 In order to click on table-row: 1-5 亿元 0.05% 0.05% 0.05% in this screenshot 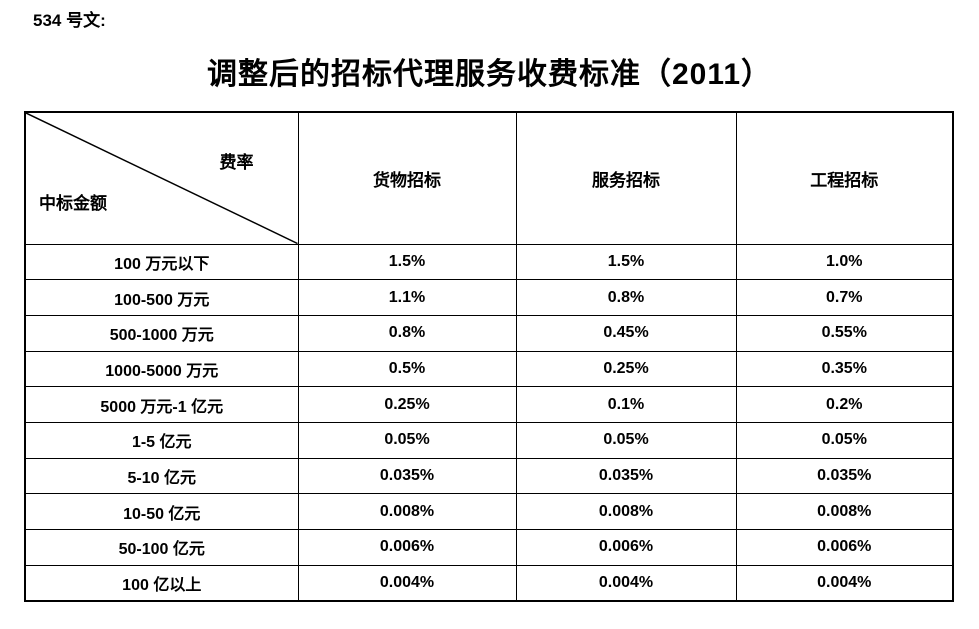, I will do `click(489, 440)`.